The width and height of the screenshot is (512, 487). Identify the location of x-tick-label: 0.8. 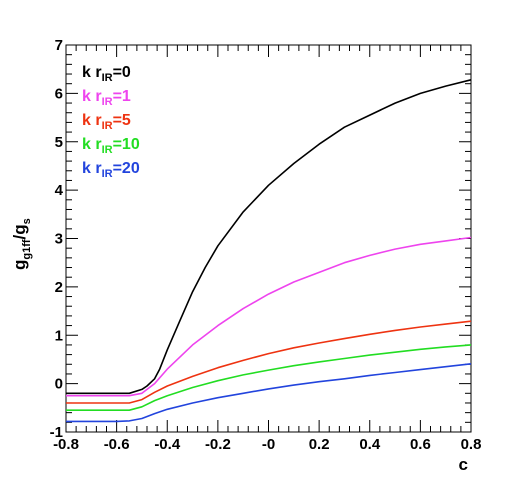
(471, 444).